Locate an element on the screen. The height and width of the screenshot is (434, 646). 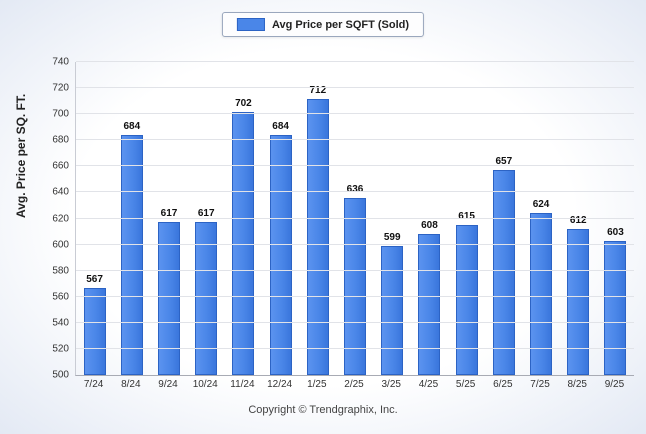
y-tick-label: 680 is located at coordinates (60, 140).